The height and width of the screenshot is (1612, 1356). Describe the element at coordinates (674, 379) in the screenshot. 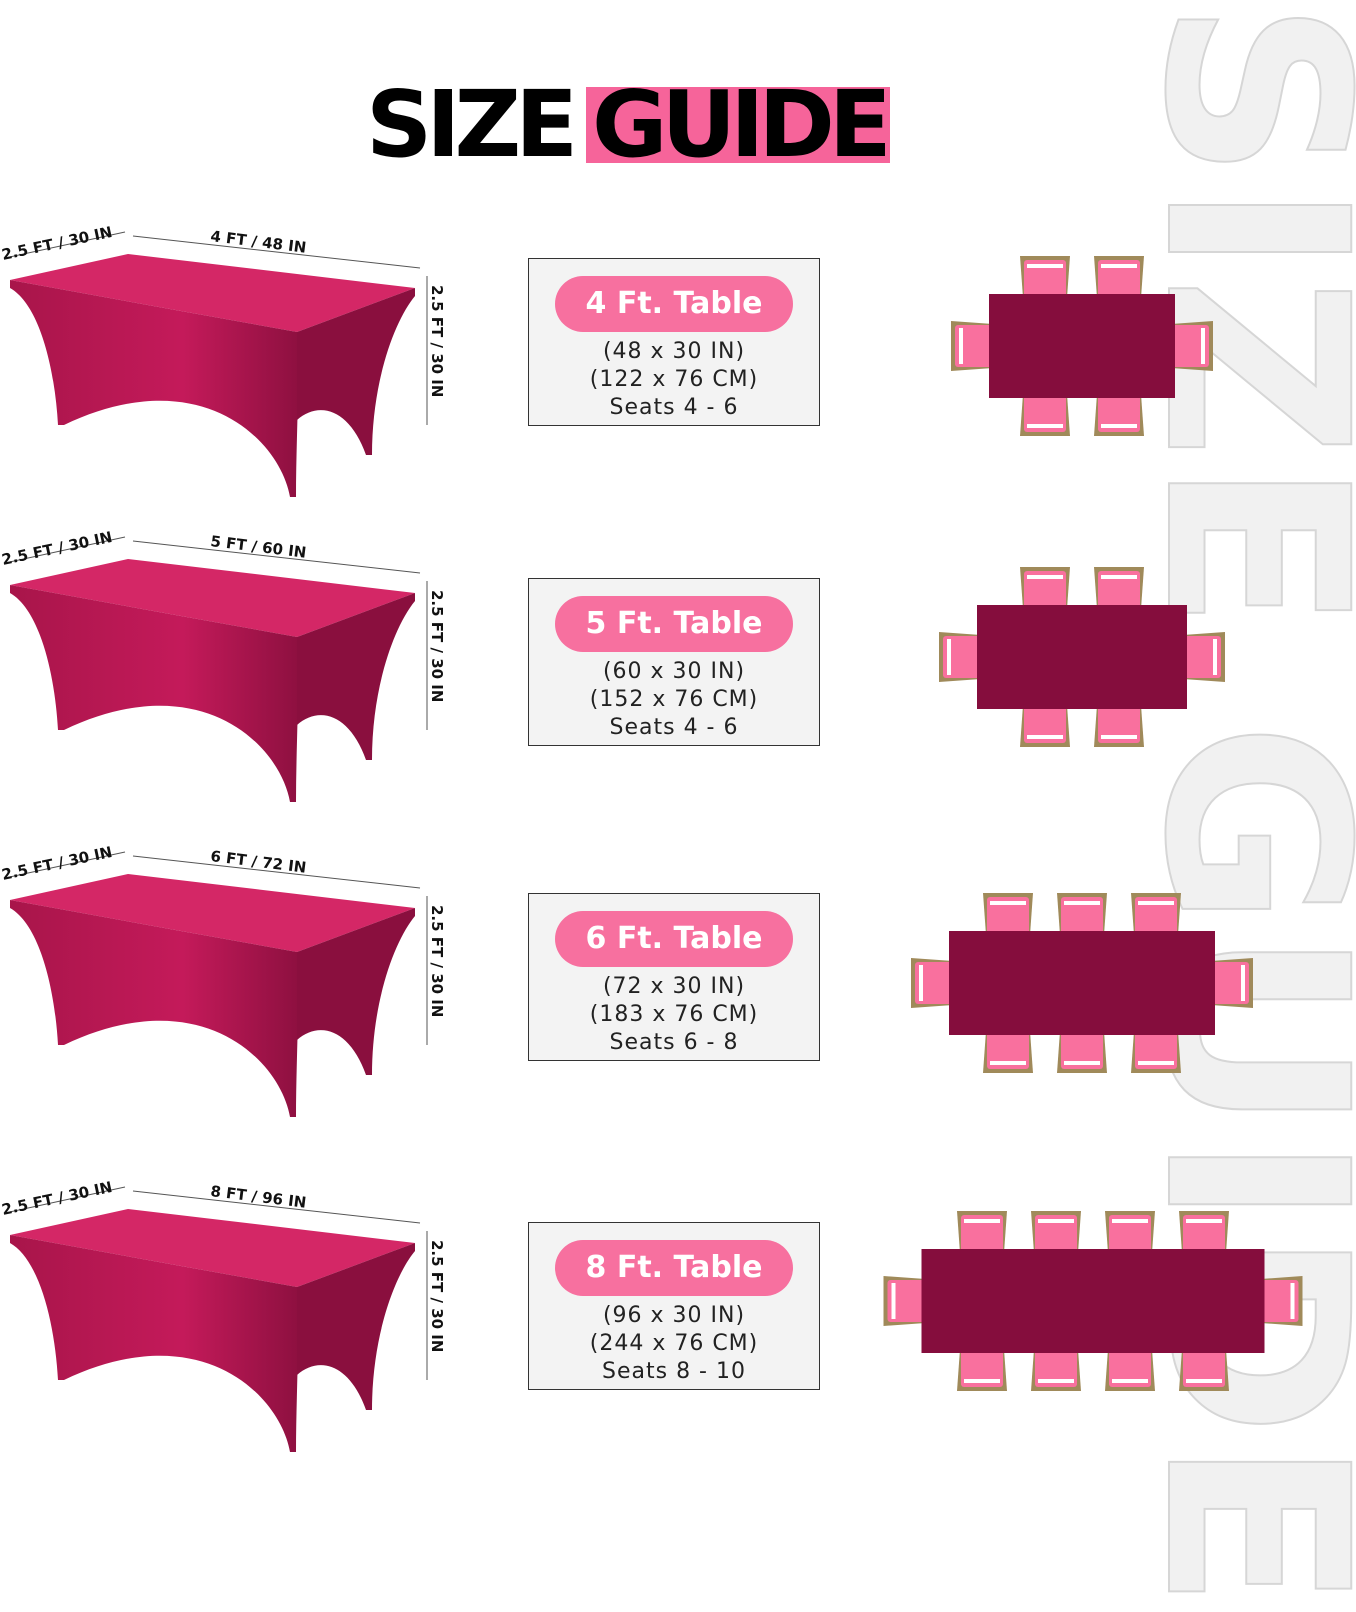

I see `dimensions-cm: (122 x 76 CM)` at that location.